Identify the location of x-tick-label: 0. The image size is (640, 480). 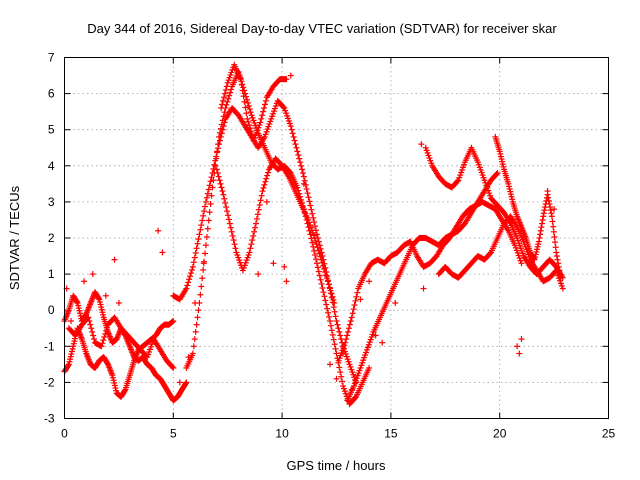
(64, 434).